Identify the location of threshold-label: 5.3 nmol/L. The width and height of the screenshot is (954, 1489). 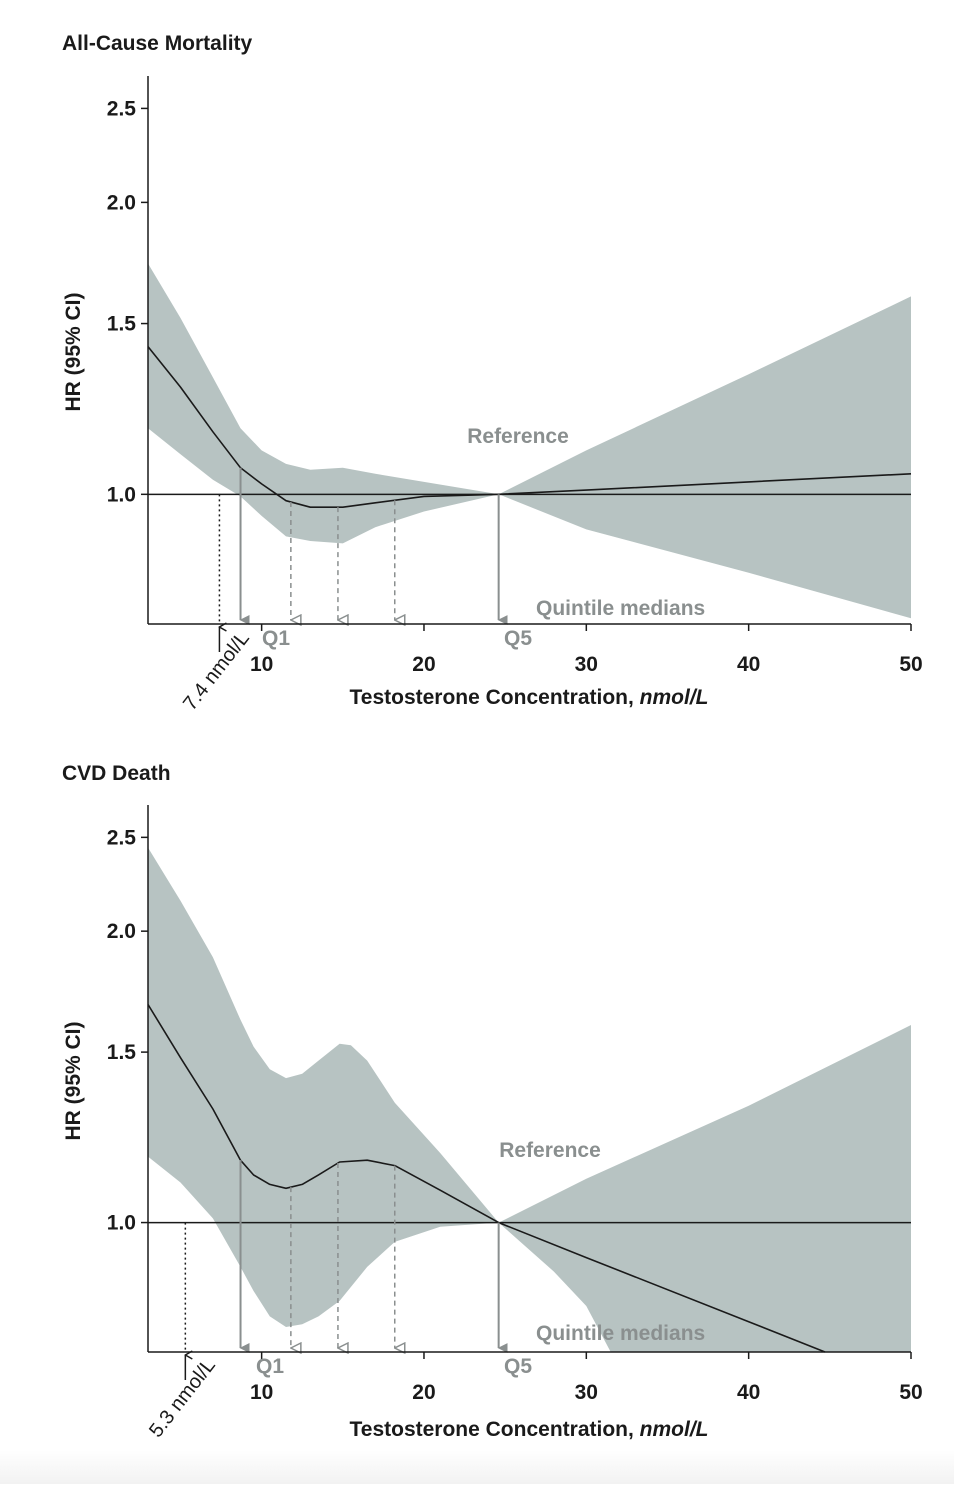
(182, 1398).